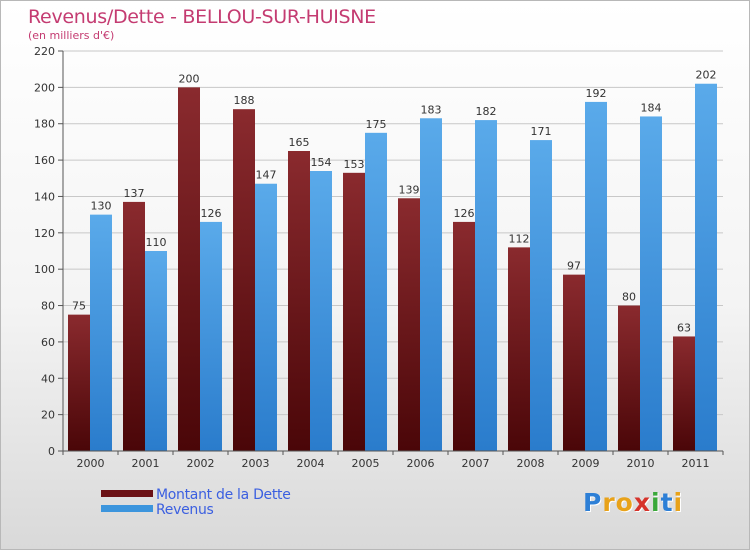  I want to click on x-tick-label: 2000, so click(91, 463).